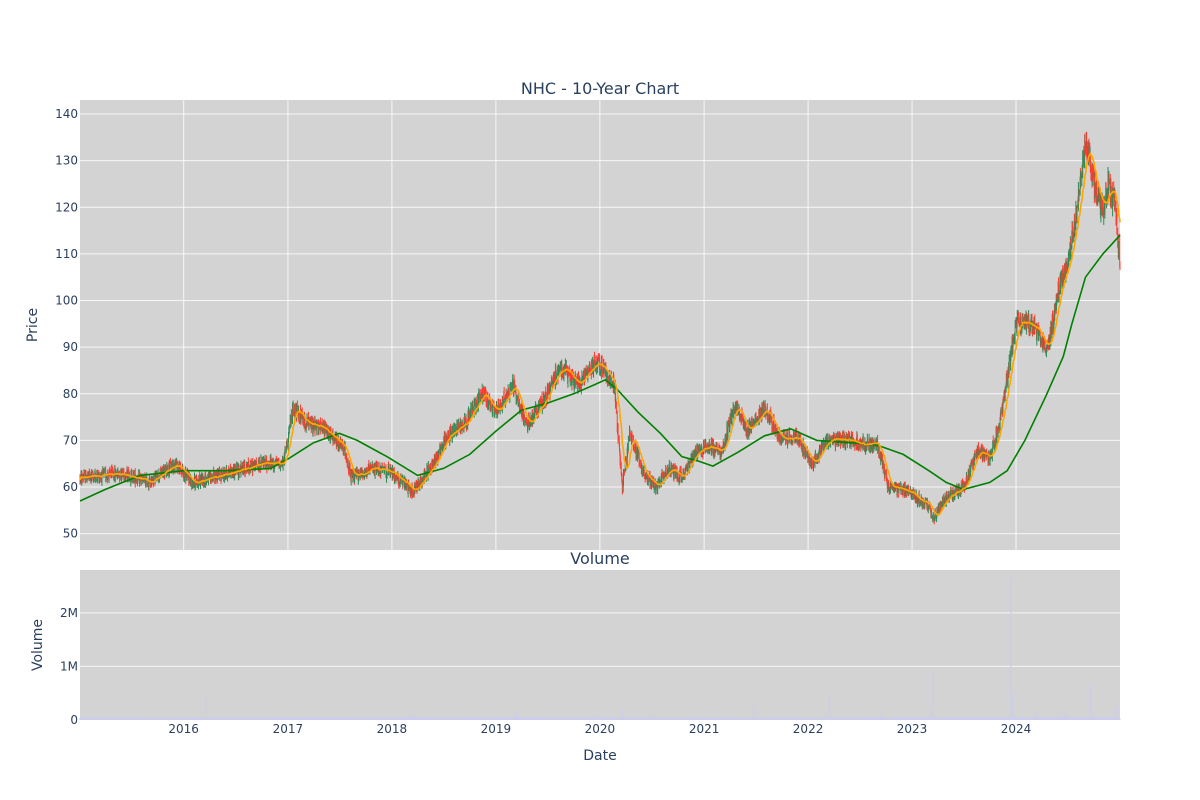 Image resolution: width=1200 pixels, height=800 pixels. What do you see at coordinates (66, 114) in the screenshot?
I see `price-y-tick-label: 140` at bounding box center [66, 114].